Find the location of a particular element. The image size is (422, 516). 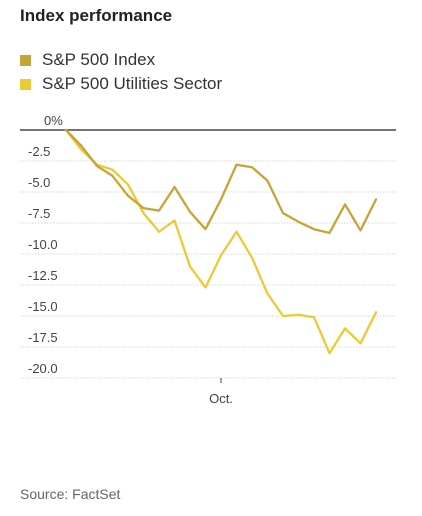

legend: S&P 500 Index S&P 500 Utilities Sector is located at coordinates (121, 72).